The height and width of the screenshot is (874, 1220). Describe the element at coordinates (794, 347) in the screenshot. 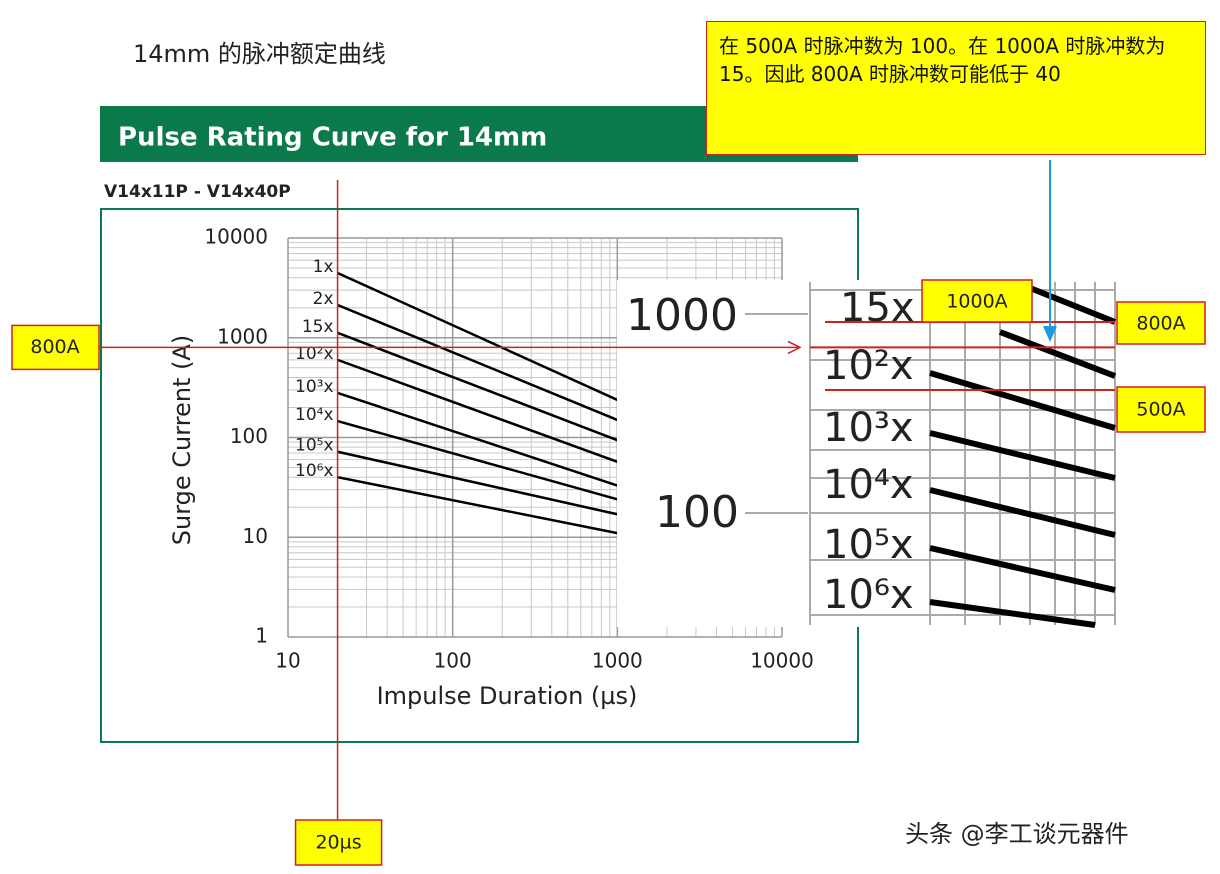

I see `marker-arrow-head` at that location.